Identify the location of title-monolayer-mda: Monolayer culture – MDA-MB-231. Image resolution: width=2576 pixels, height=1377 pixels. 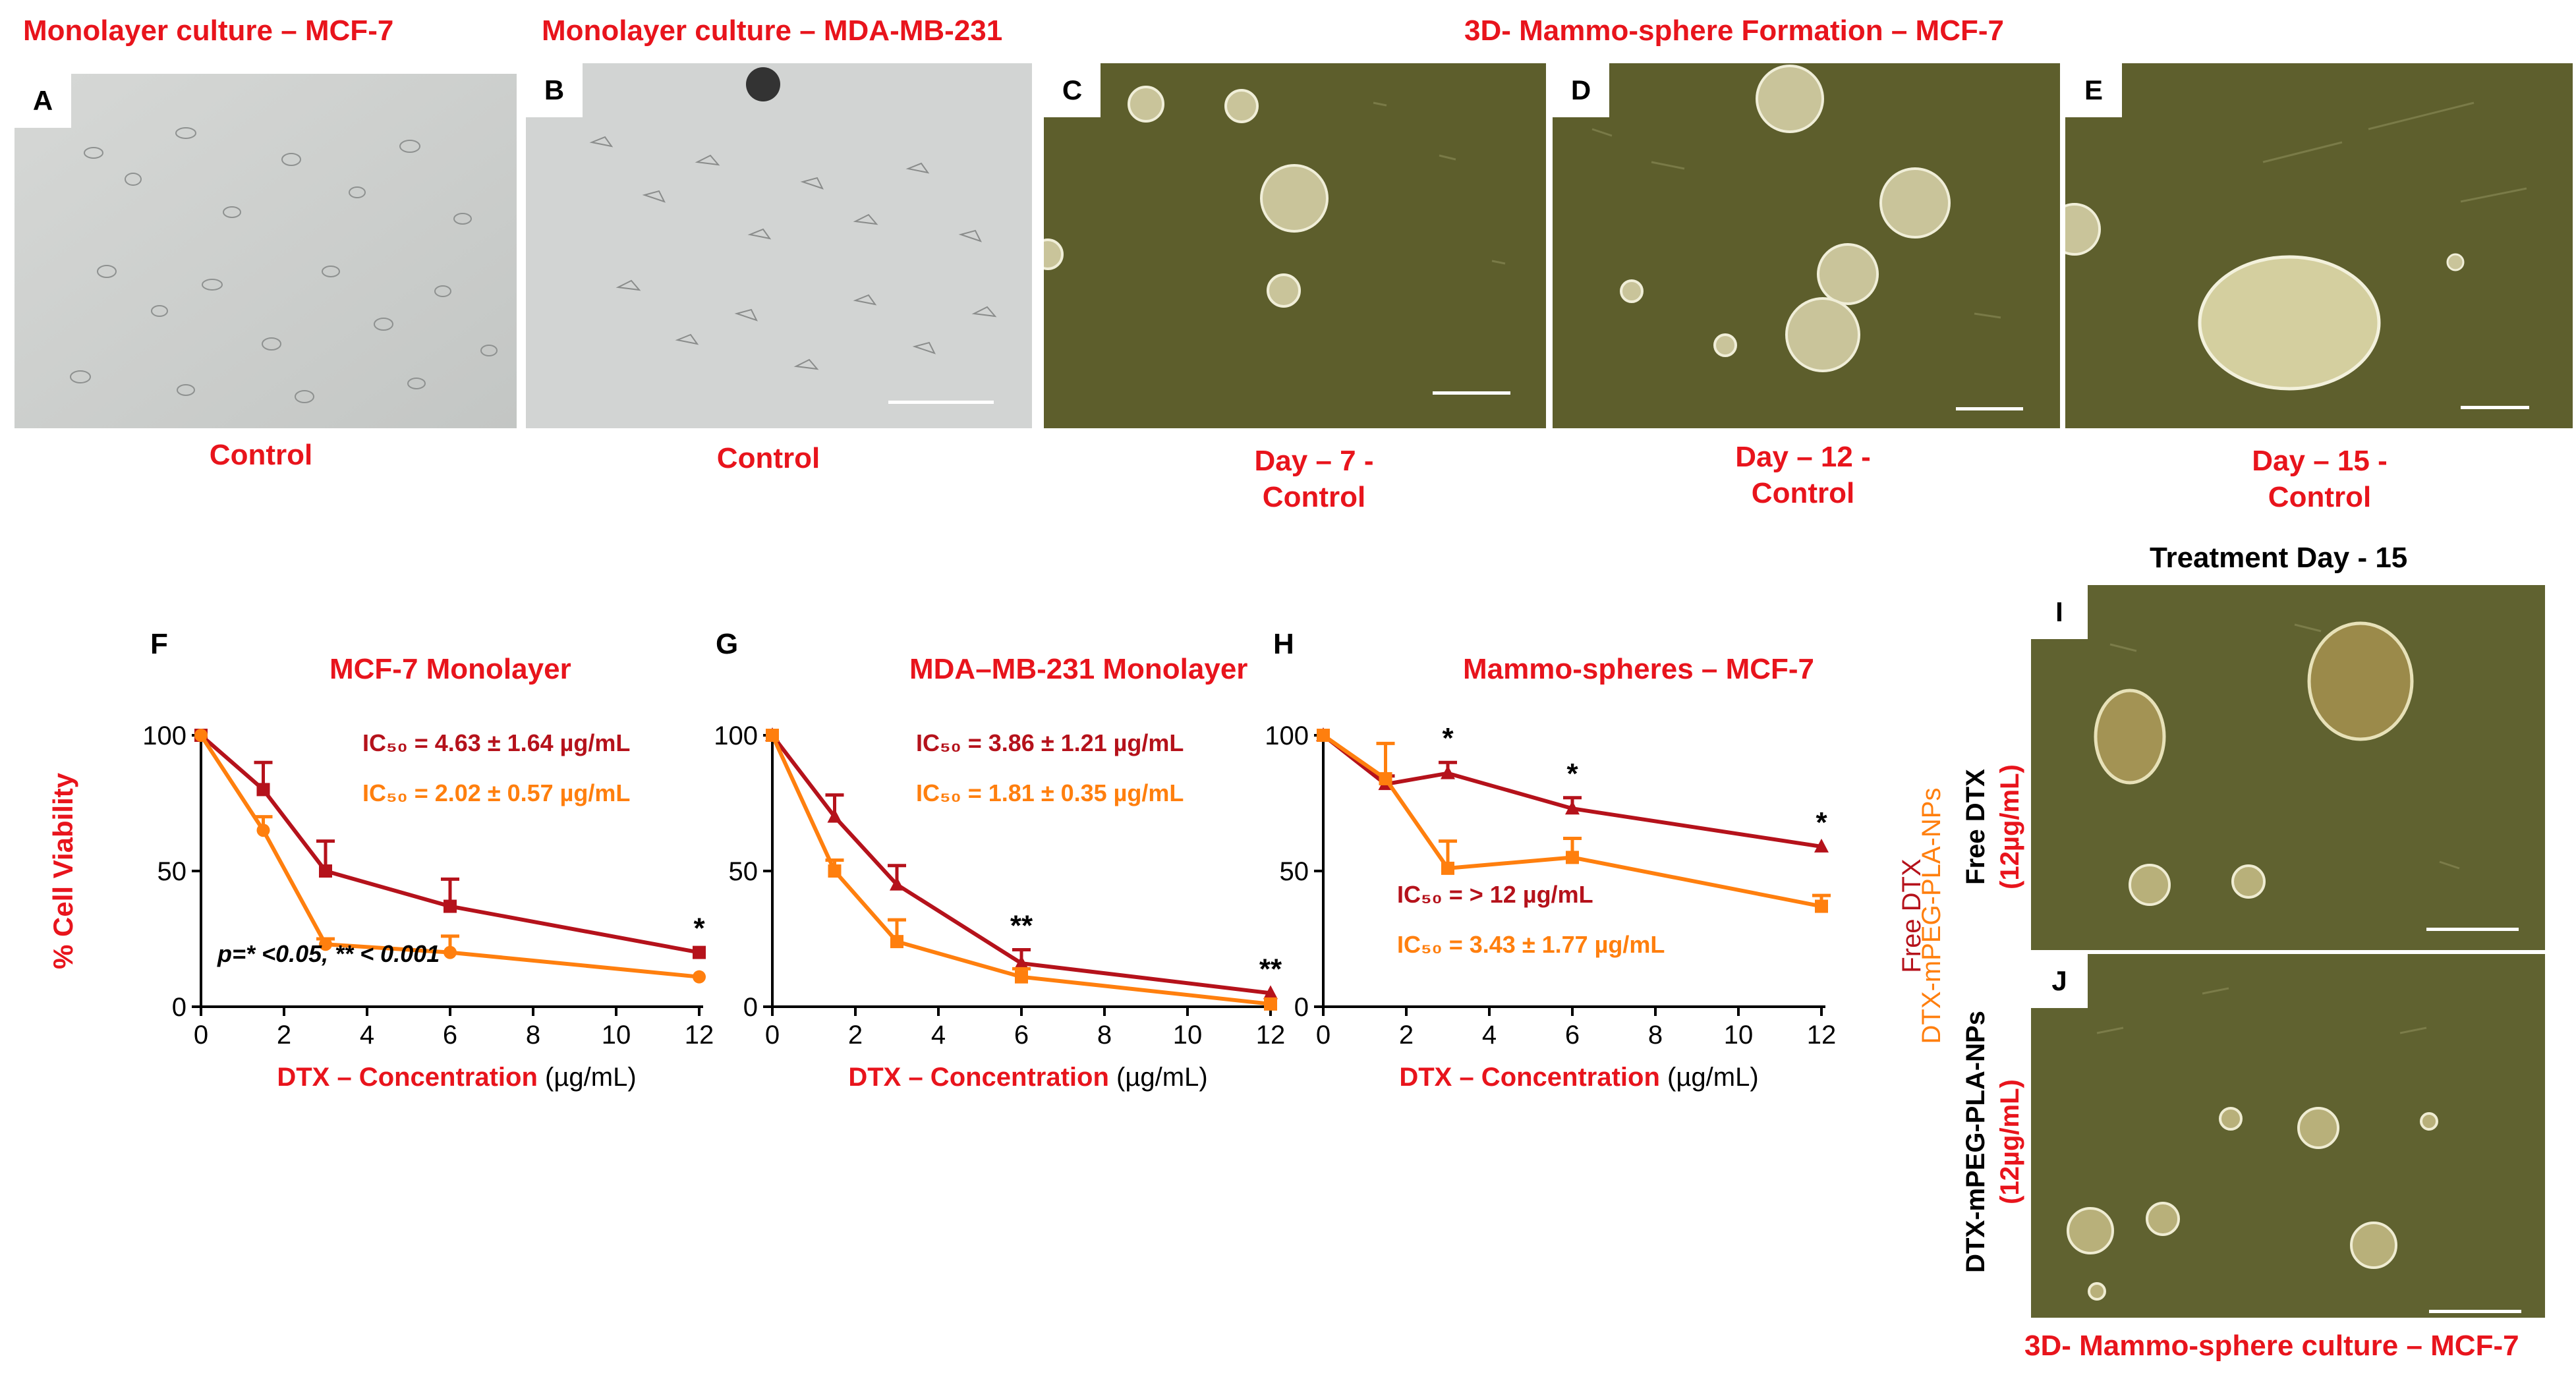
(772, 31).